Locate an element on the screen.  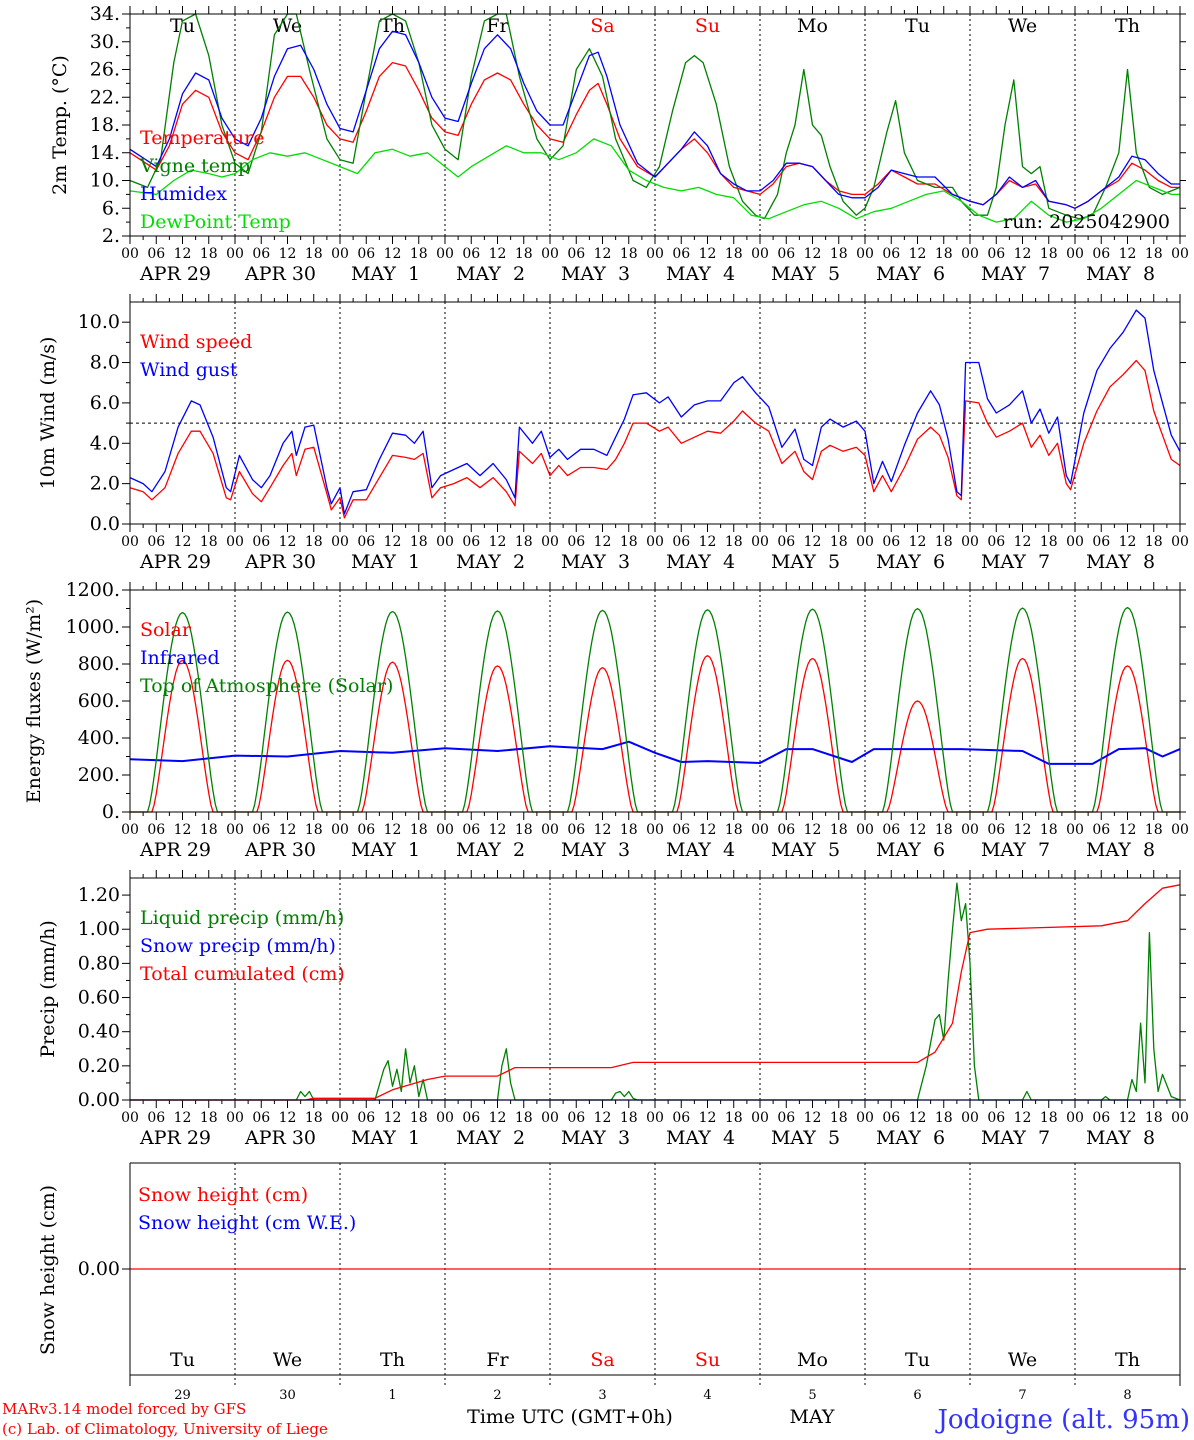
legend-vigne-temp: Vigne temp is located at coordinates (194, 166).